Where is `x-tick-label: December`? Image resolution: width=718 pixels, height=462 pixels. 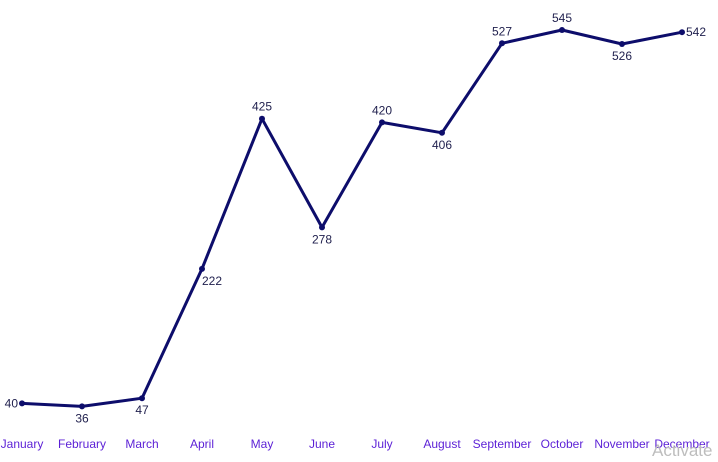
x-tick-label: December is located at coordinates (681, 444).